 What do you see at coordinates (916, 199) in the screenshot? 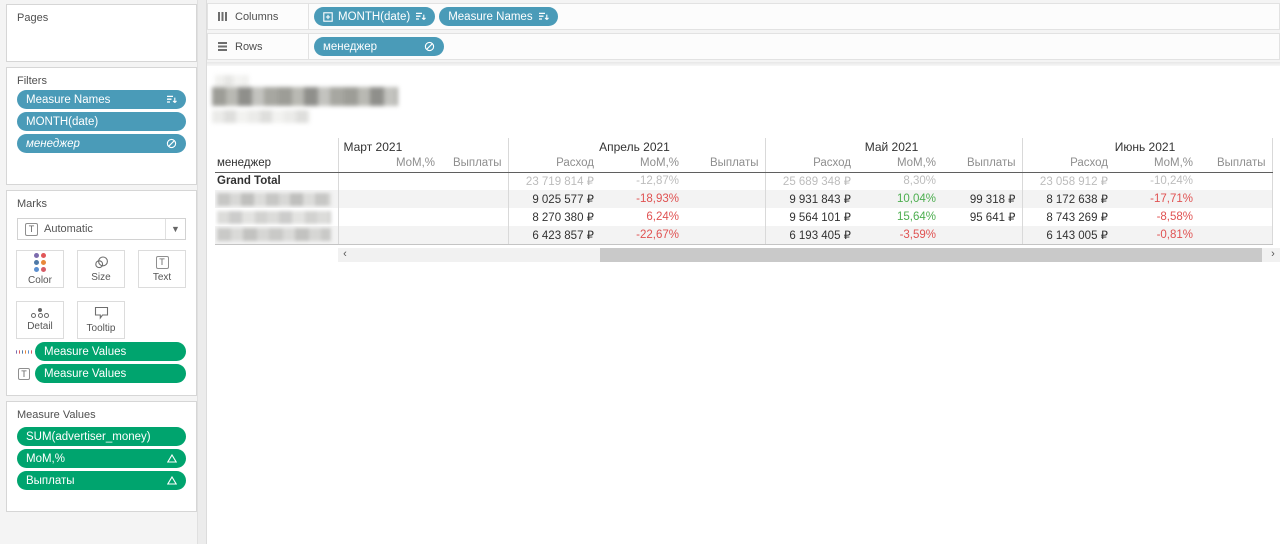
I see `cell: 10,04%` at bounding box center [916, 199].